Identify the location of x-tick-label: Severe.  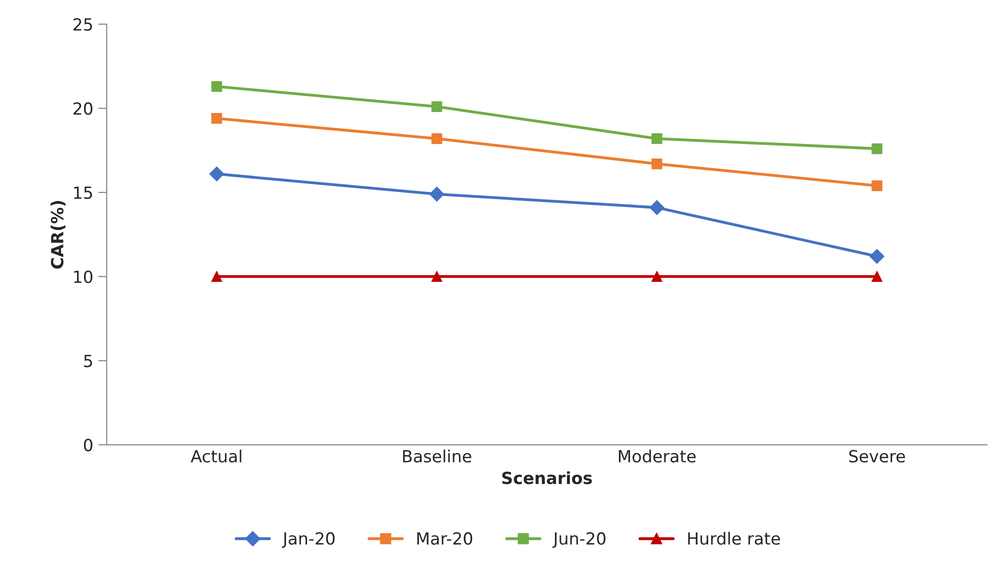
(877, 456).